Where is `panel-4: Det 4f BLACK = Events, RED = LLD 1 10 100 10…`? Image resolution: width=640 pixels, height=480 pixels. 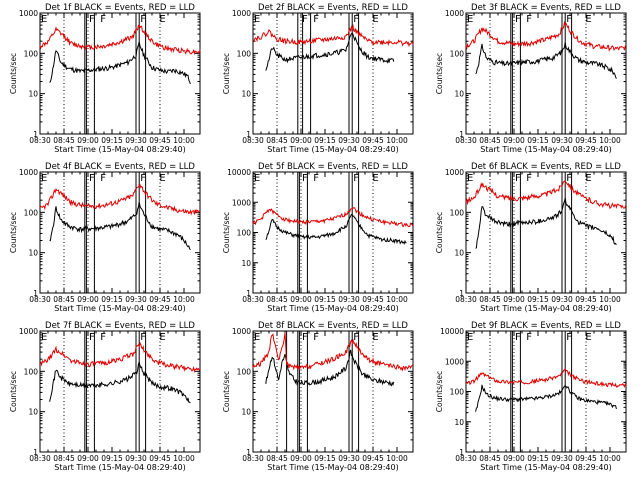
panel-4: Det 4f BLACK = Events, RED = LLD 1 10 100 10… is located at coordinates (105, 237).